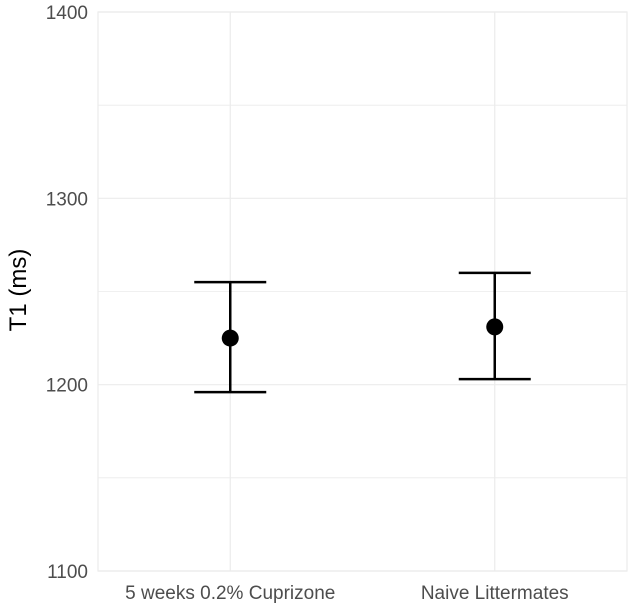 The height and width of the screenshot is (610, 630). What do you see at coordinates (18, 290) in the screenshot?
I see `y-axis-title: T1 (ms)` at bounding box center [18, 290].